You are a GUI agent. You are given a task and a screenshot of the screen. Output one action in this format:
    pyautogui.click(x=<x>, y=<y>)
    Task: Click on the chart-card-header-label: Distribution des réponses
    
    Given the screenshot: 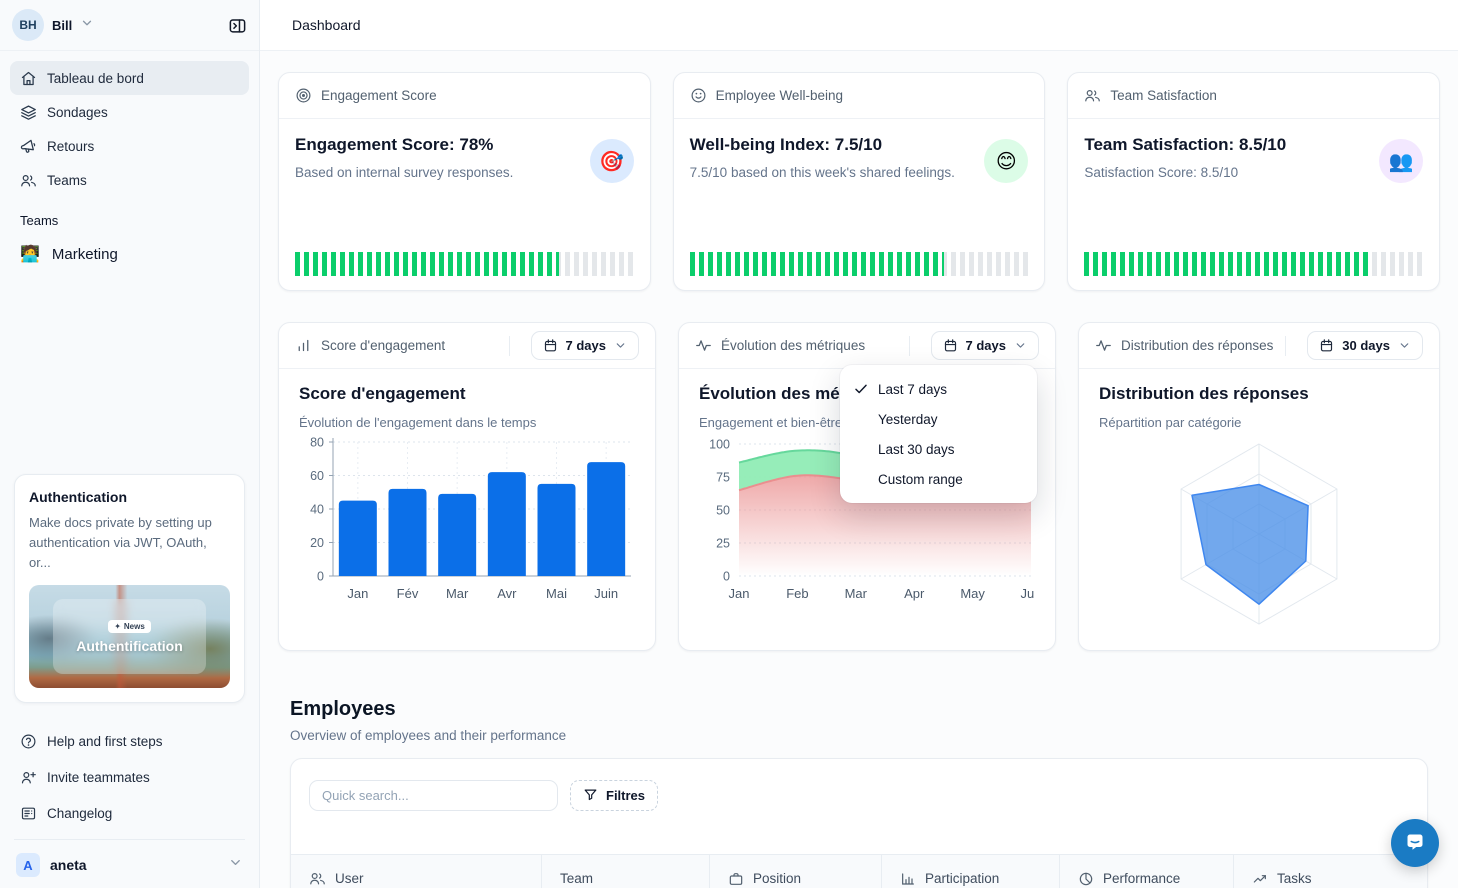 What is the action you would take?
    pyautogui.click(x=1197, y=345)
    